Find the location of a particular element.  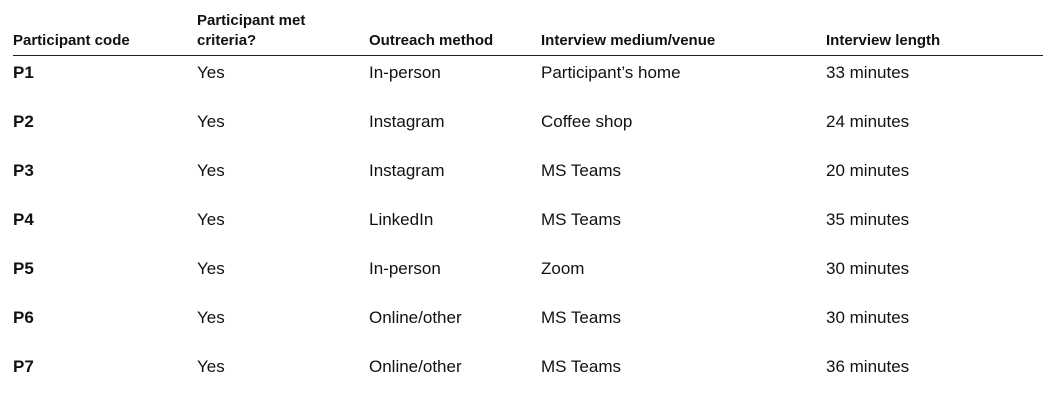

table-row: P5 Yes In-person Zoom 30 minutes is located at coordinates (528, 276).